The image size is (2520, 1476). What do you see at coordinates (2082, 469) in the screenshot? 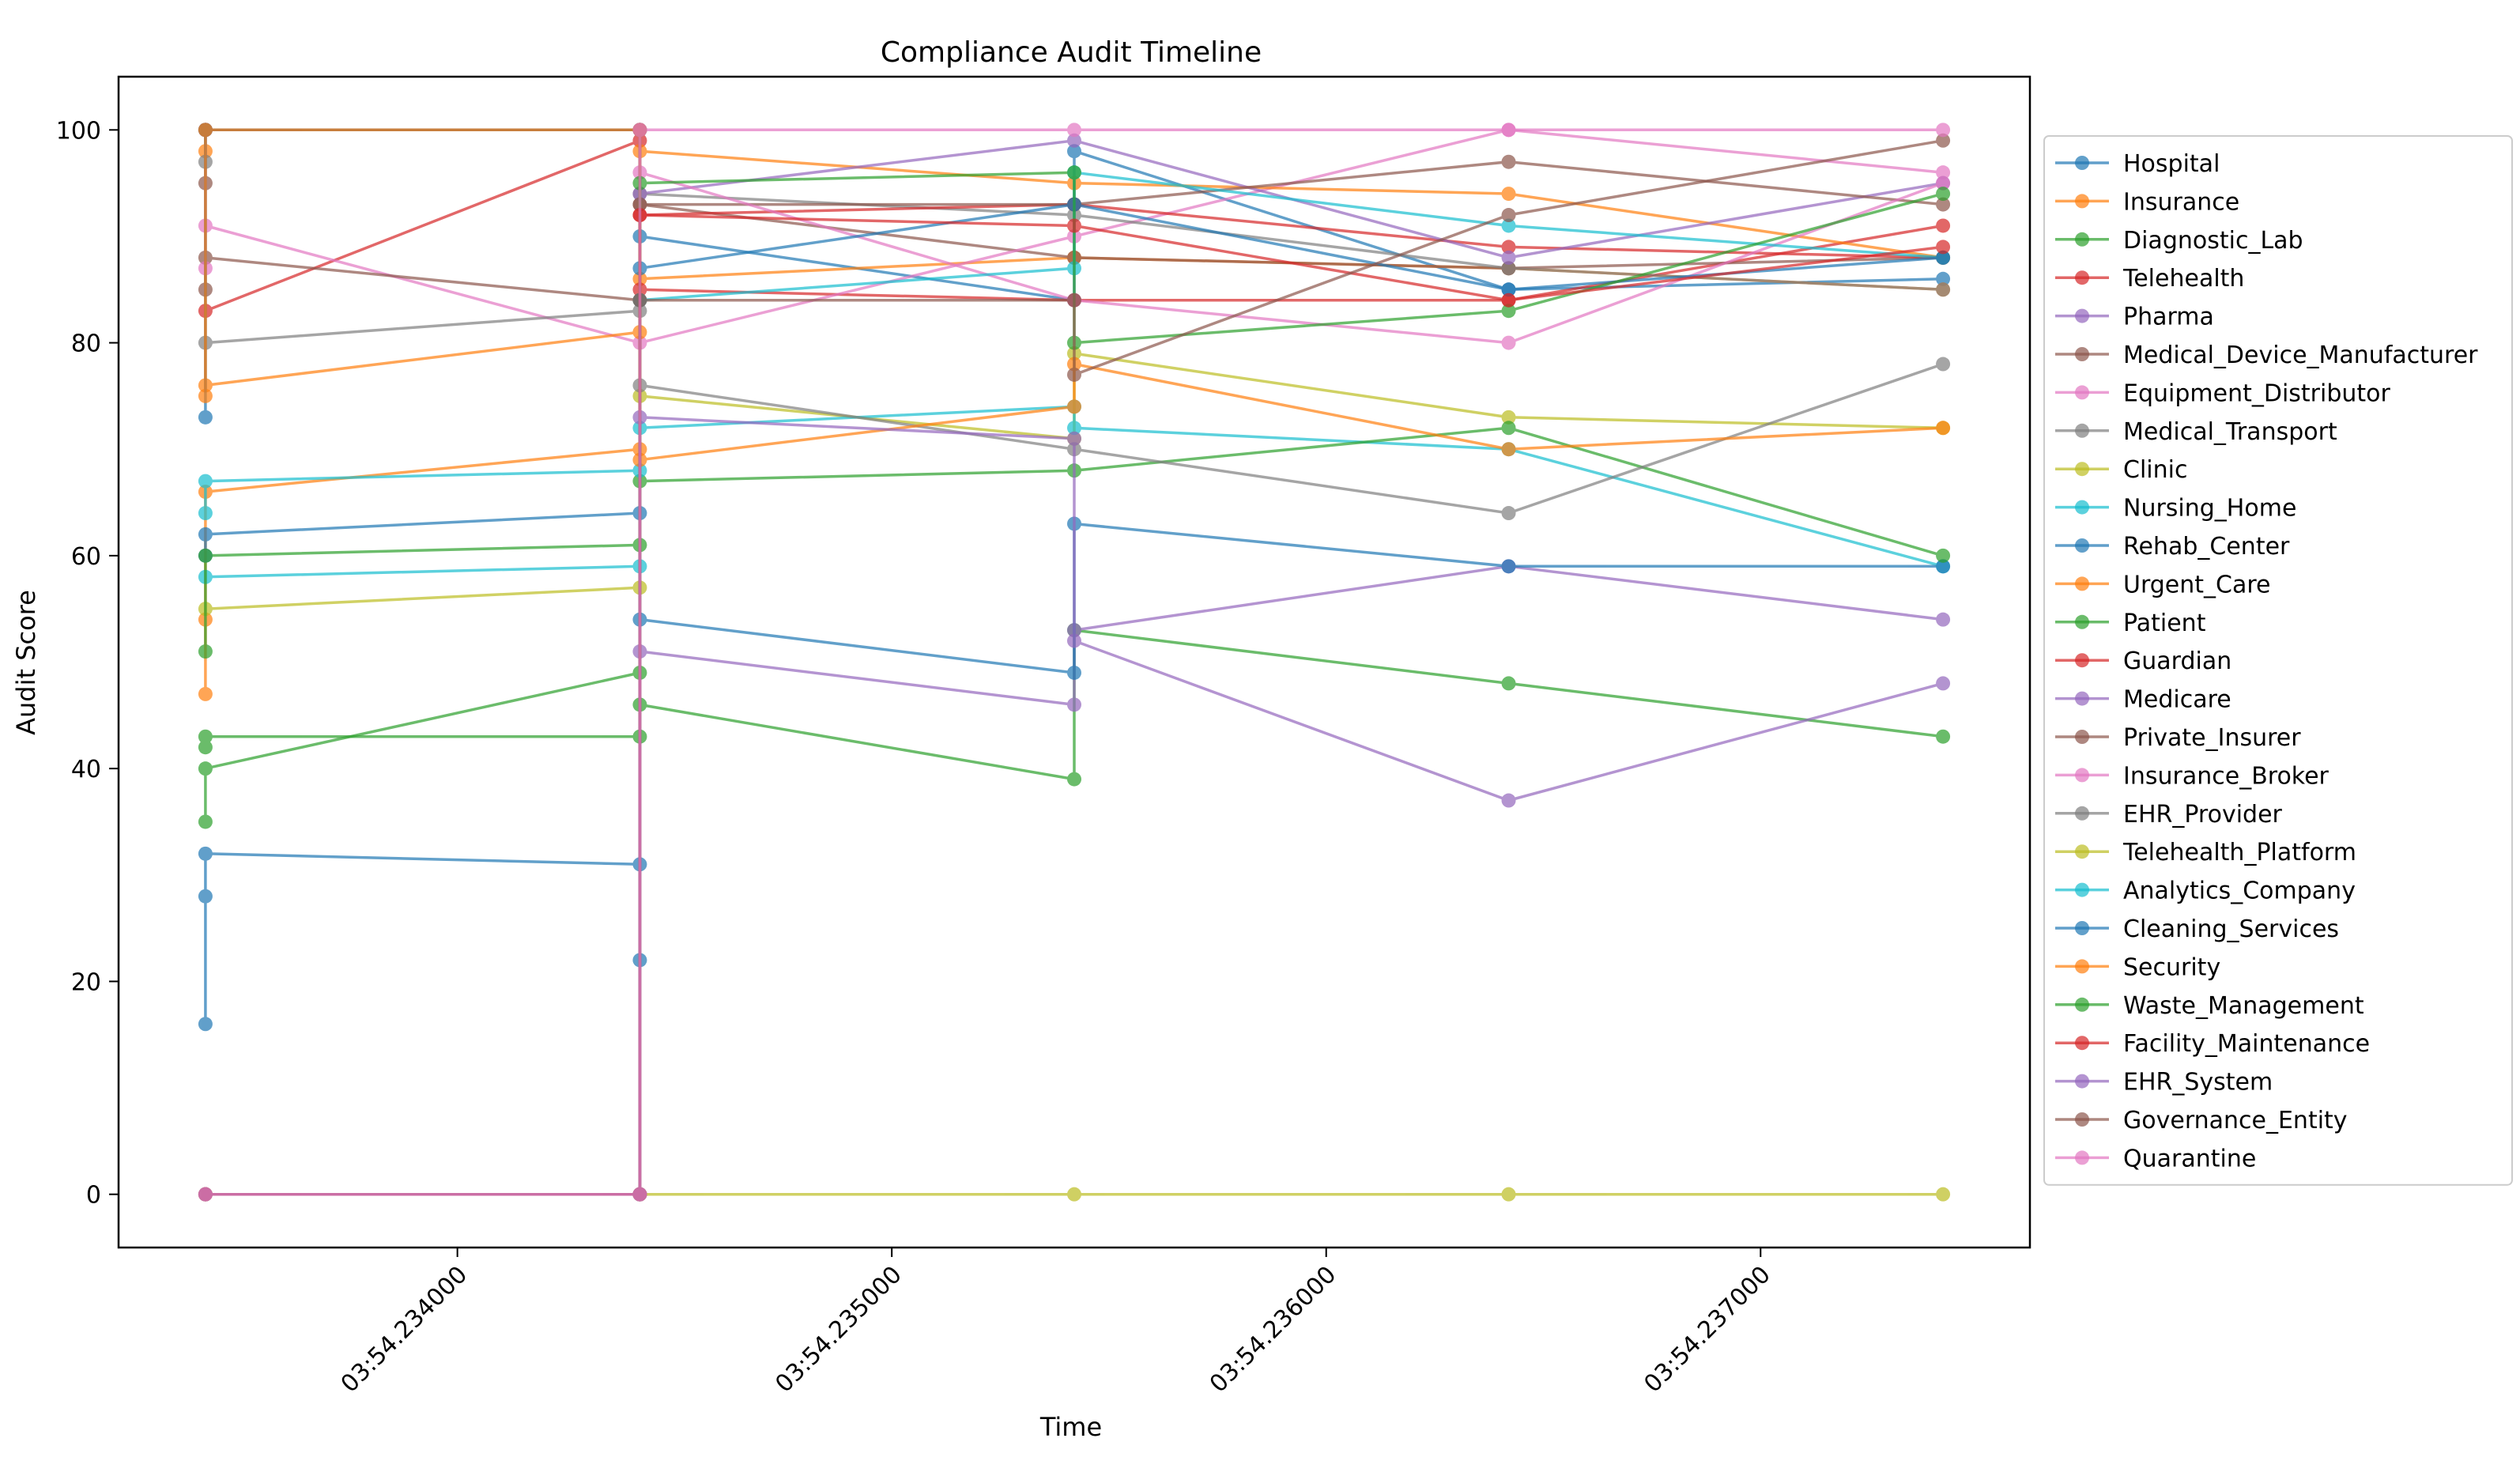
I see `legend-marker-clinic` at bounding box center [2082, 469].